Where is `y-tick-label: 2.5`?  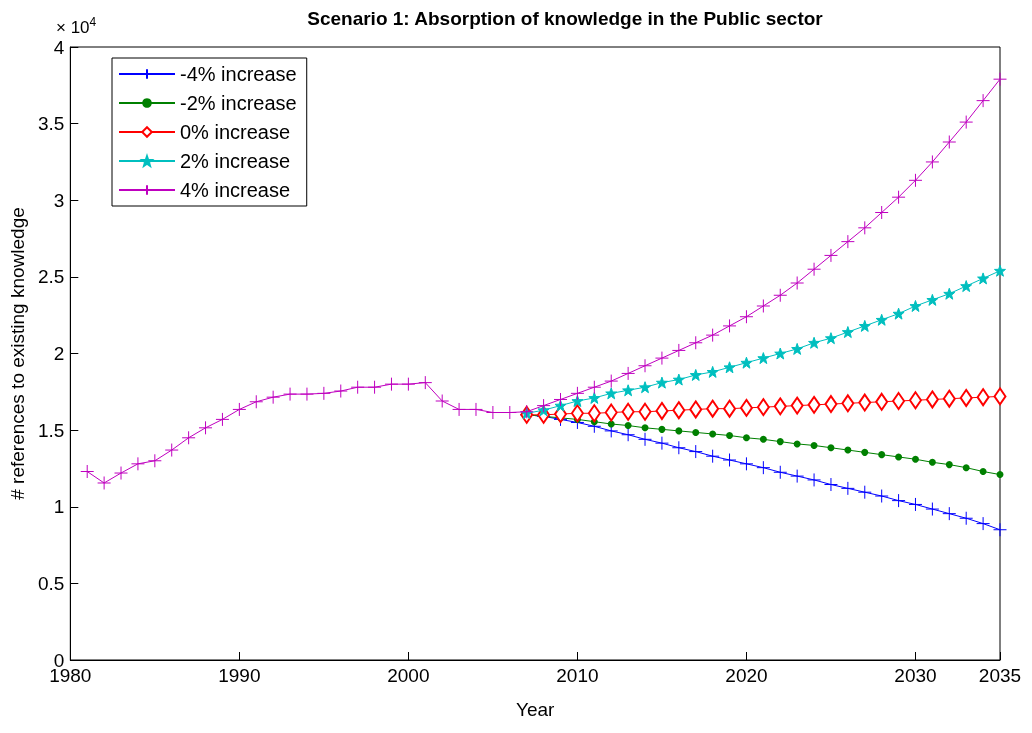
y-tick-label: 2.5 is located at coordinates (51, 277).